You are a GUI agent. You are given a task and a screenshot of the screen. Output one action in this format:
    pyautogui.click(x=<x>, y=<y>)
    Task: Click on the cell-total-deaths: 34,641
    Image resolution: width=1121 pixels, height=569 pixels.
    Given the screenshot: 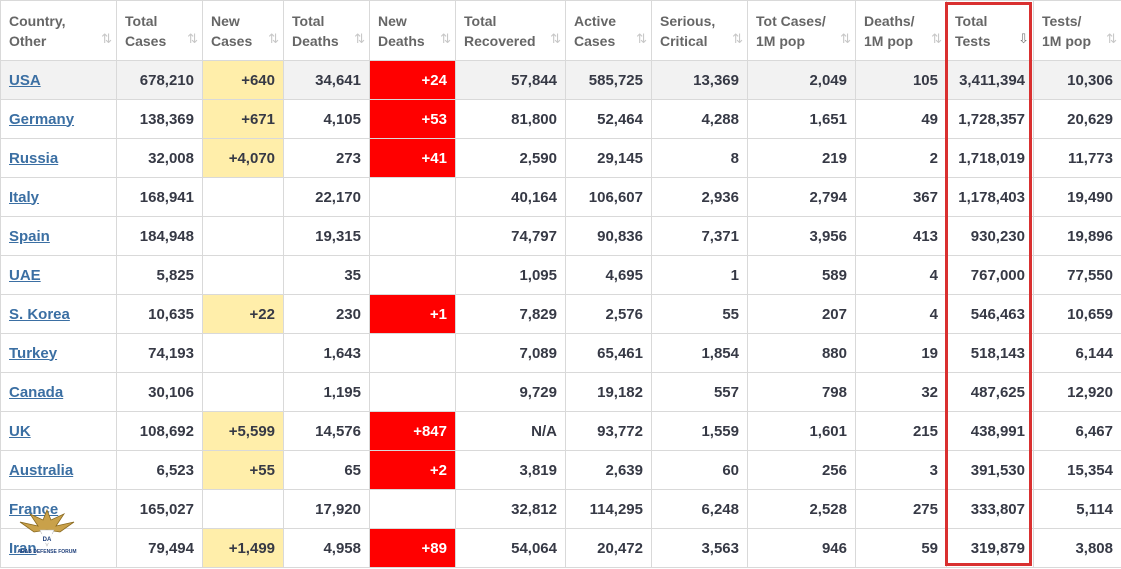 What is the action you would take?
    pyautogui.click(x=326, y=80)
    